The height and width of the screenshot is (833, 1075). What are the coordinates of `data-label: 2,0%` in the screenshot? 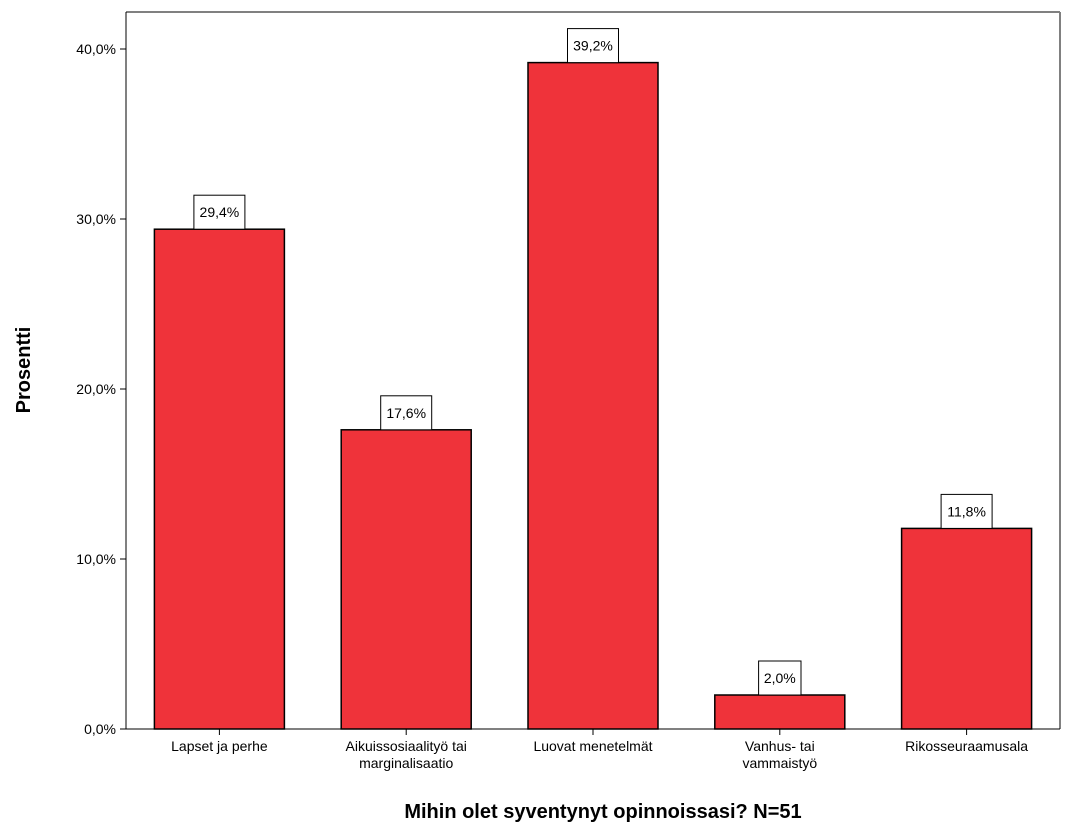 It's located at (780, 678).